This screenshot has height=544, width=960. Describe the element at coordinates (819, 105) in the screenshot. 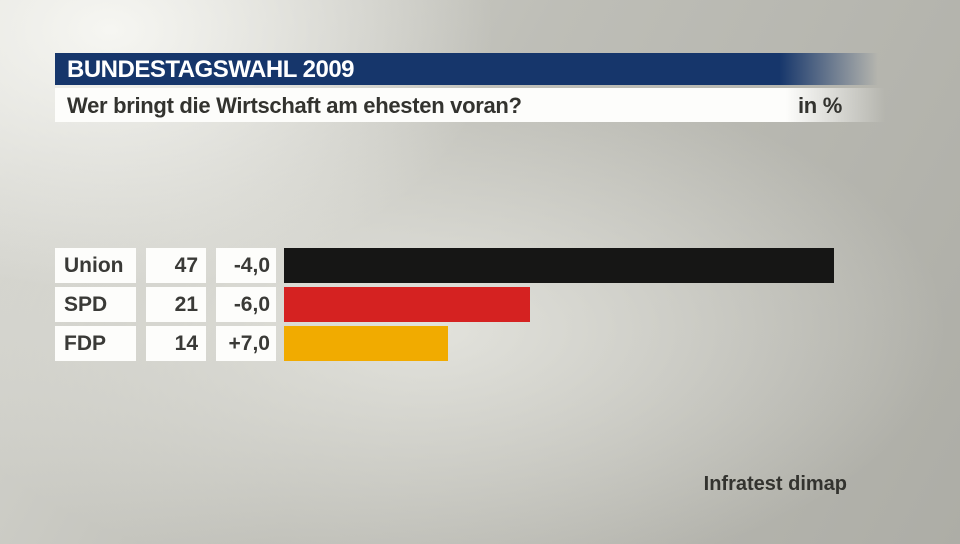

I see `unit-label: in %` at that location.